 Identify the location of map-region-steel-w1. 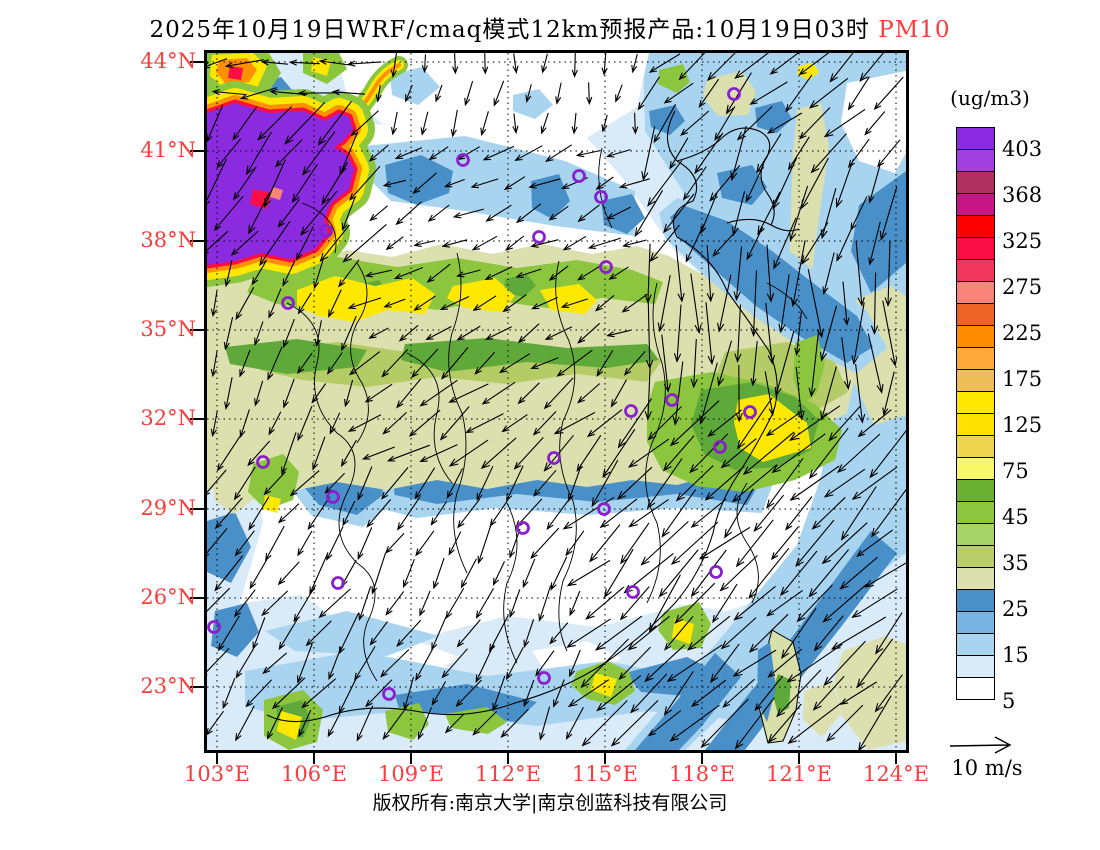
(229, 547).